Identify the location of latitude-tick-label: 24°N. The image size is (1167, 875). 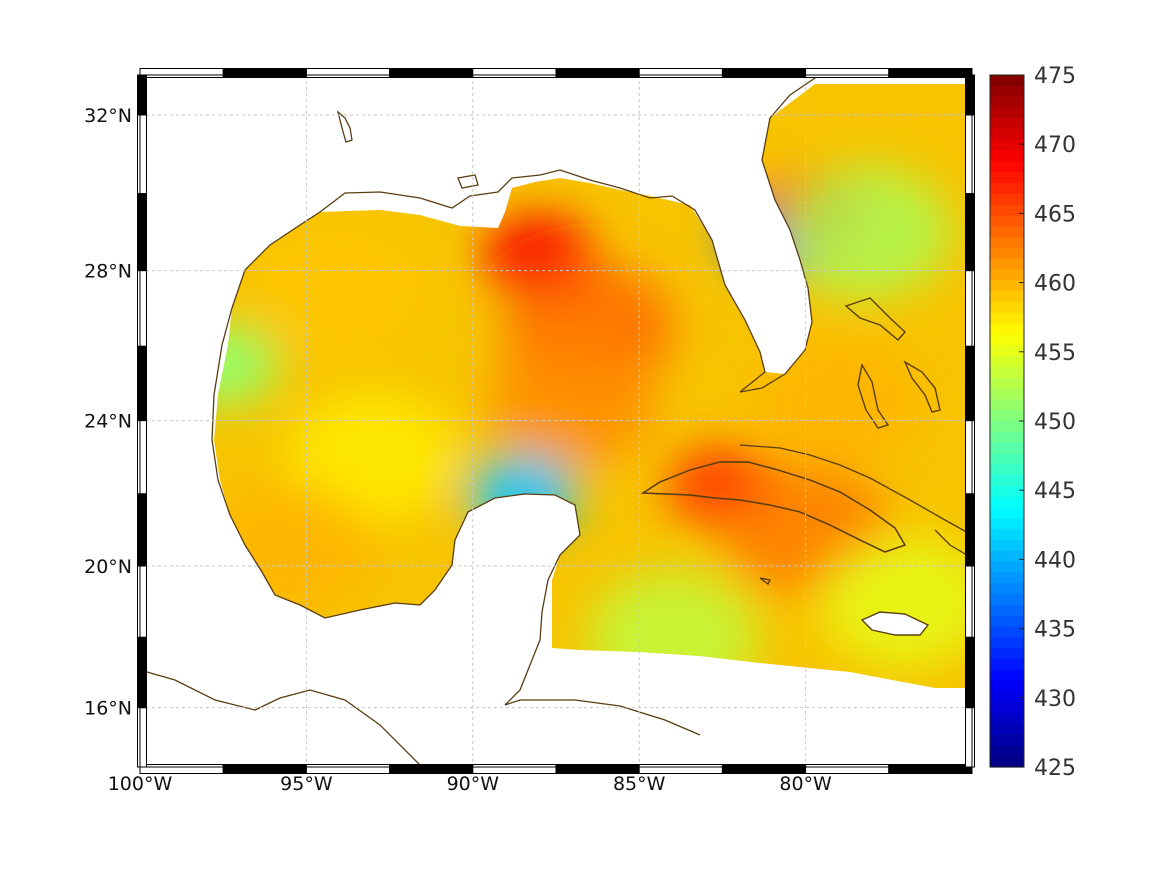
(108, 422).